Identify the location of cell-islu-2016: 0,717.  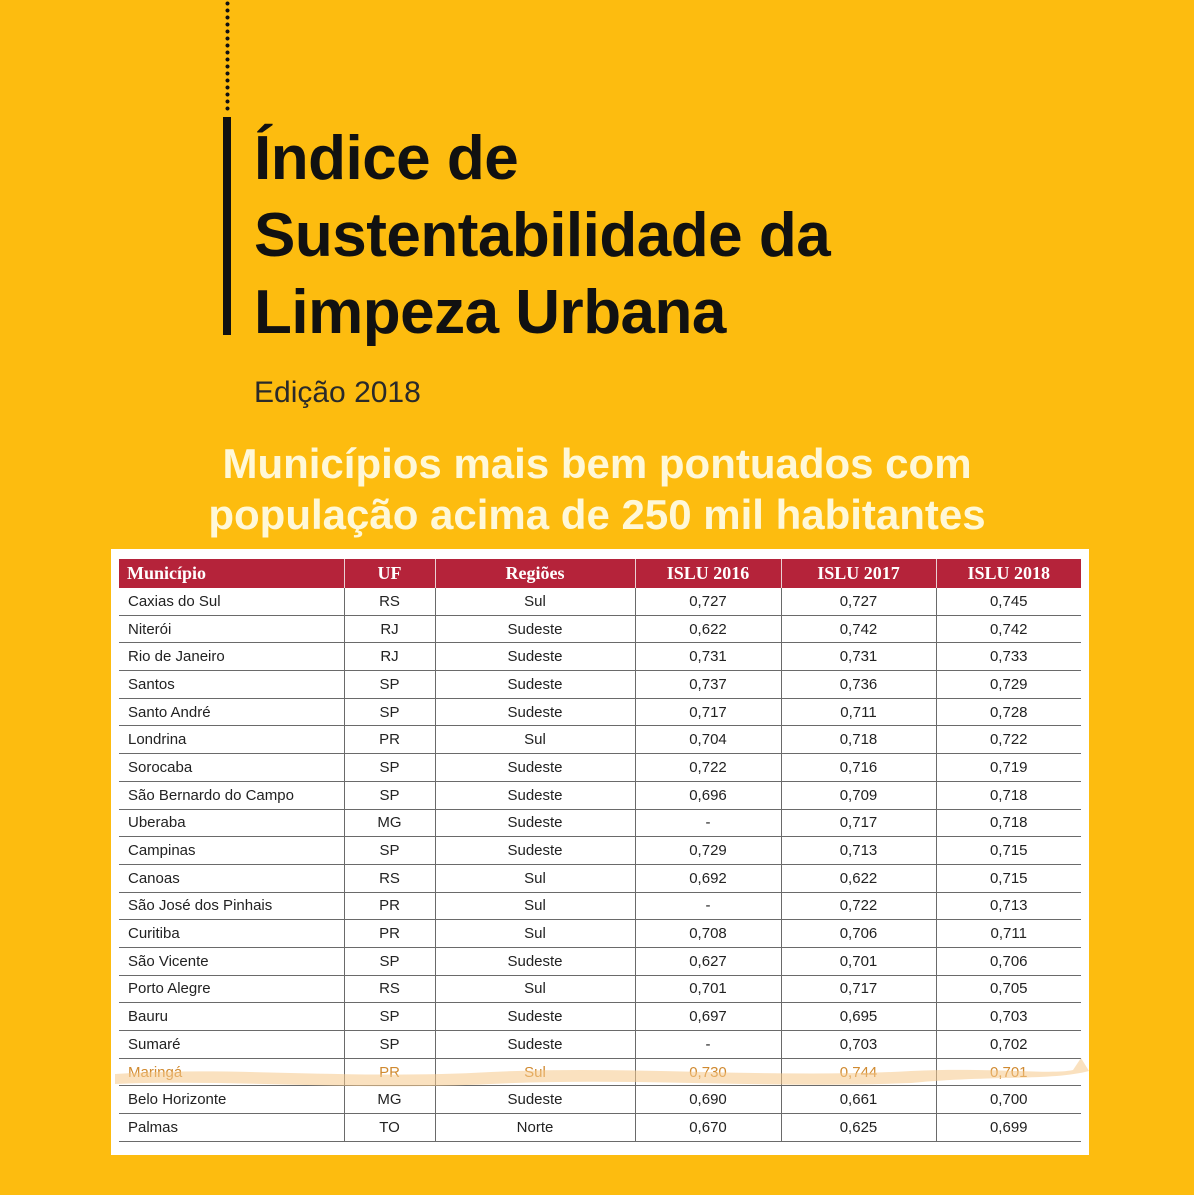
(707, 712).